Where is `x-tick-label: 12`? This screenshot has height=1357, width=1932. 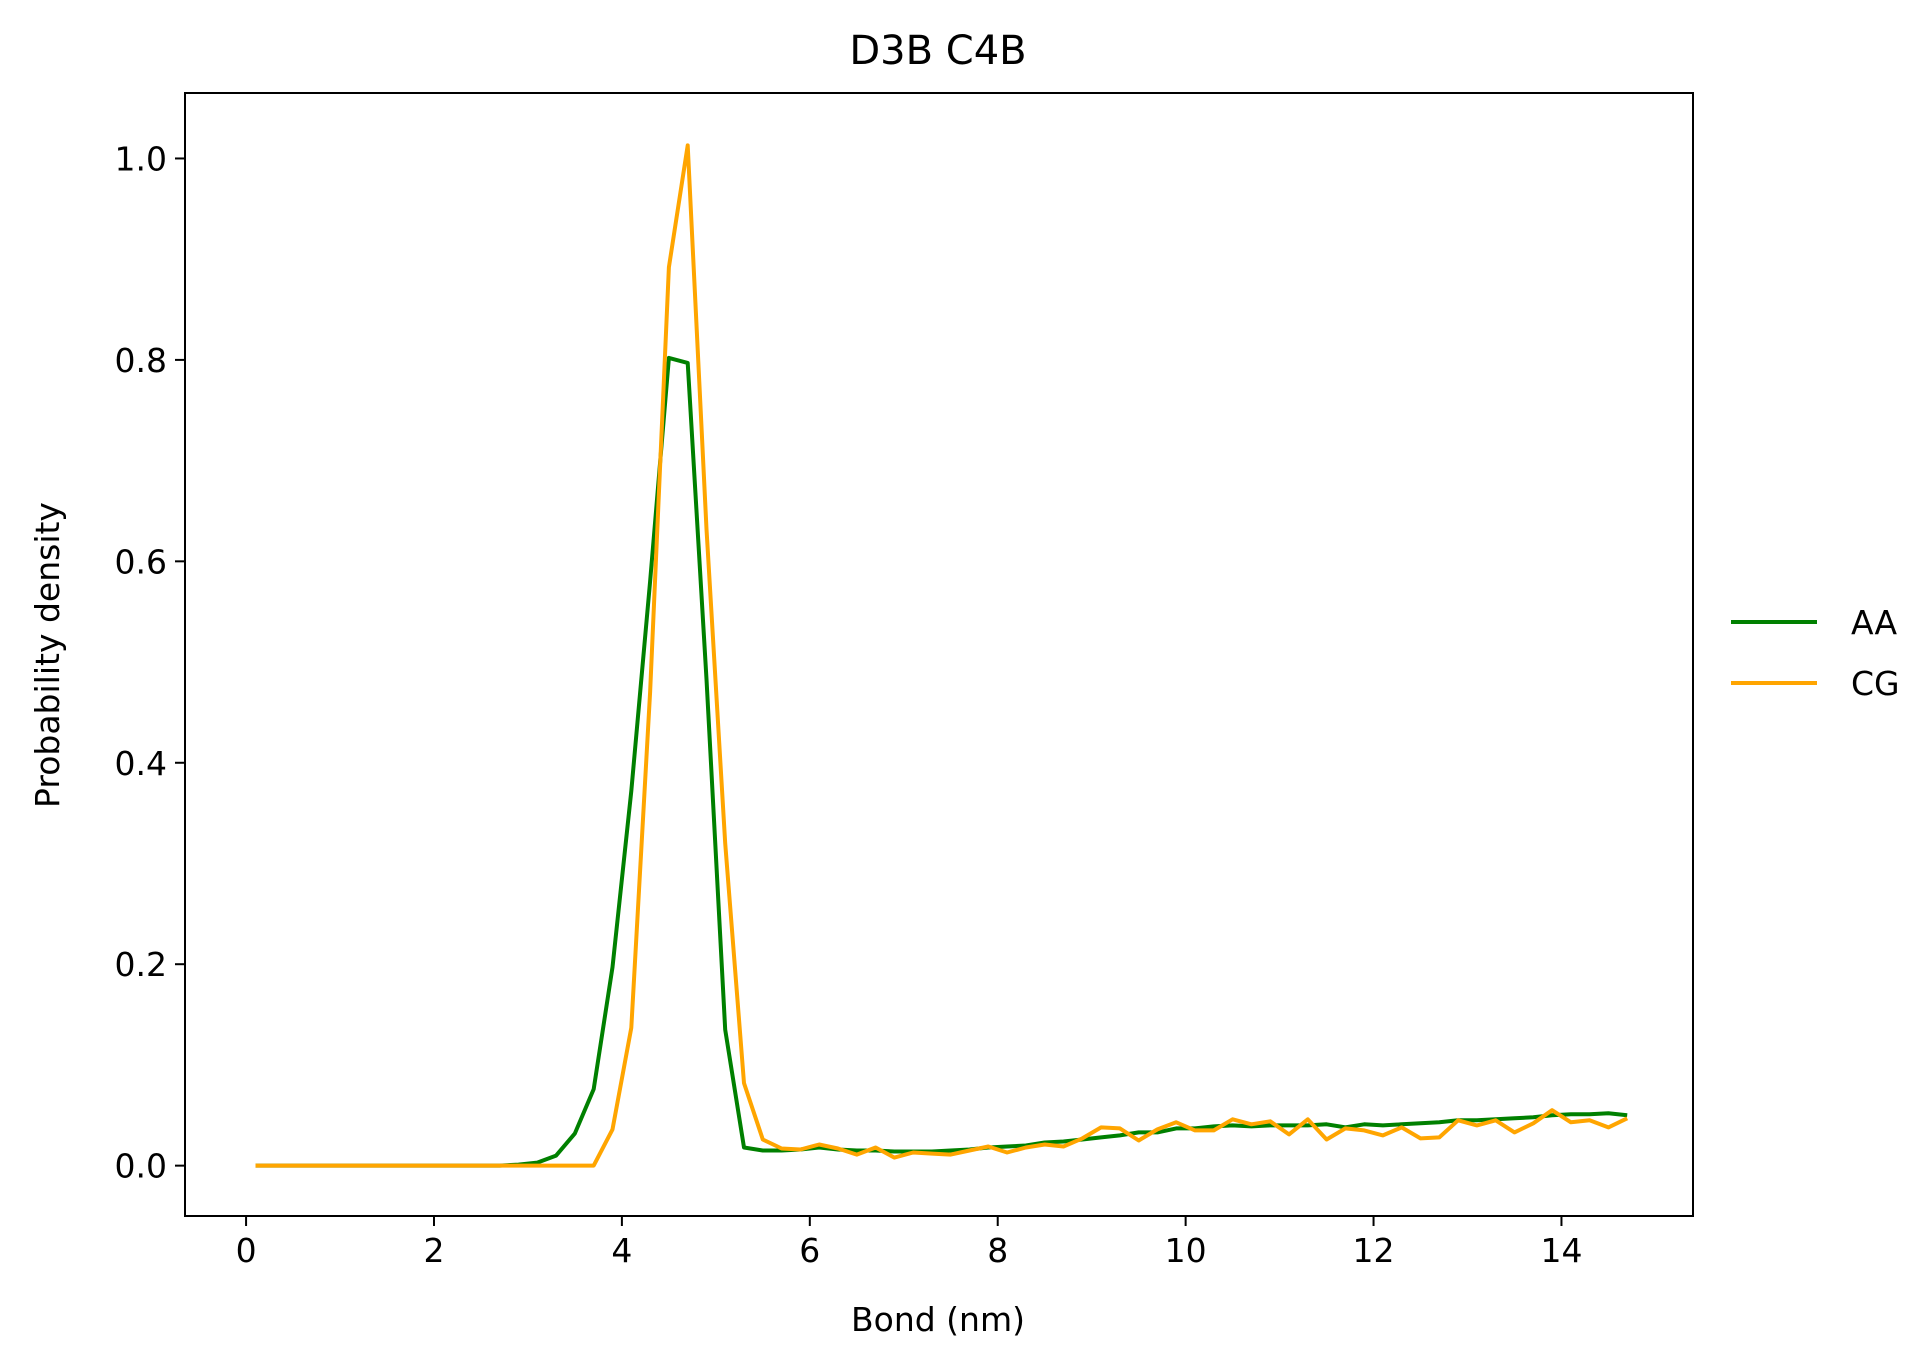 x-tick-label: 12 is located at coordinates (1374, 1250).